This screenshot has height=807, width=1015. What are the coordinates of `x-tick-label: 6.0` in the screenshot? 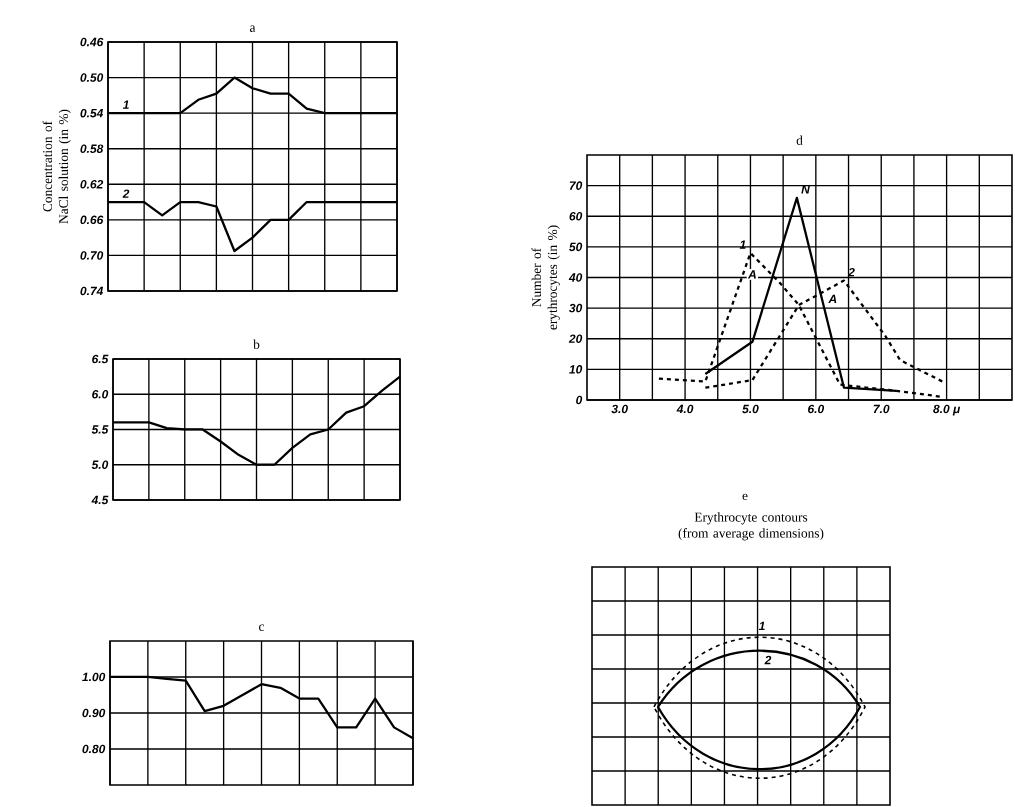 It's located at (816, 409).